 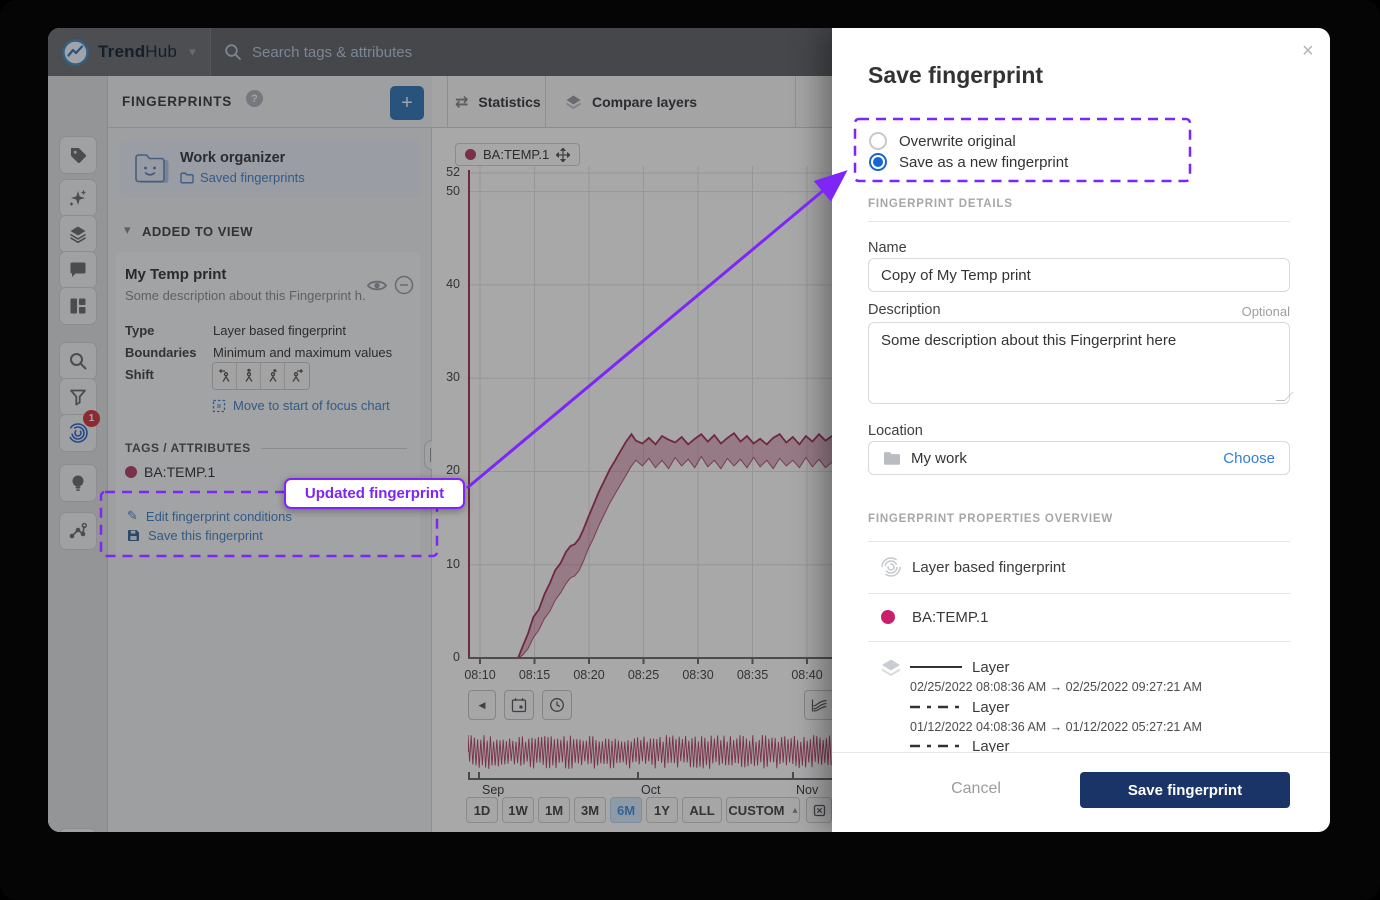 I want to click on shift-left-button, so click(x=225, y=376).